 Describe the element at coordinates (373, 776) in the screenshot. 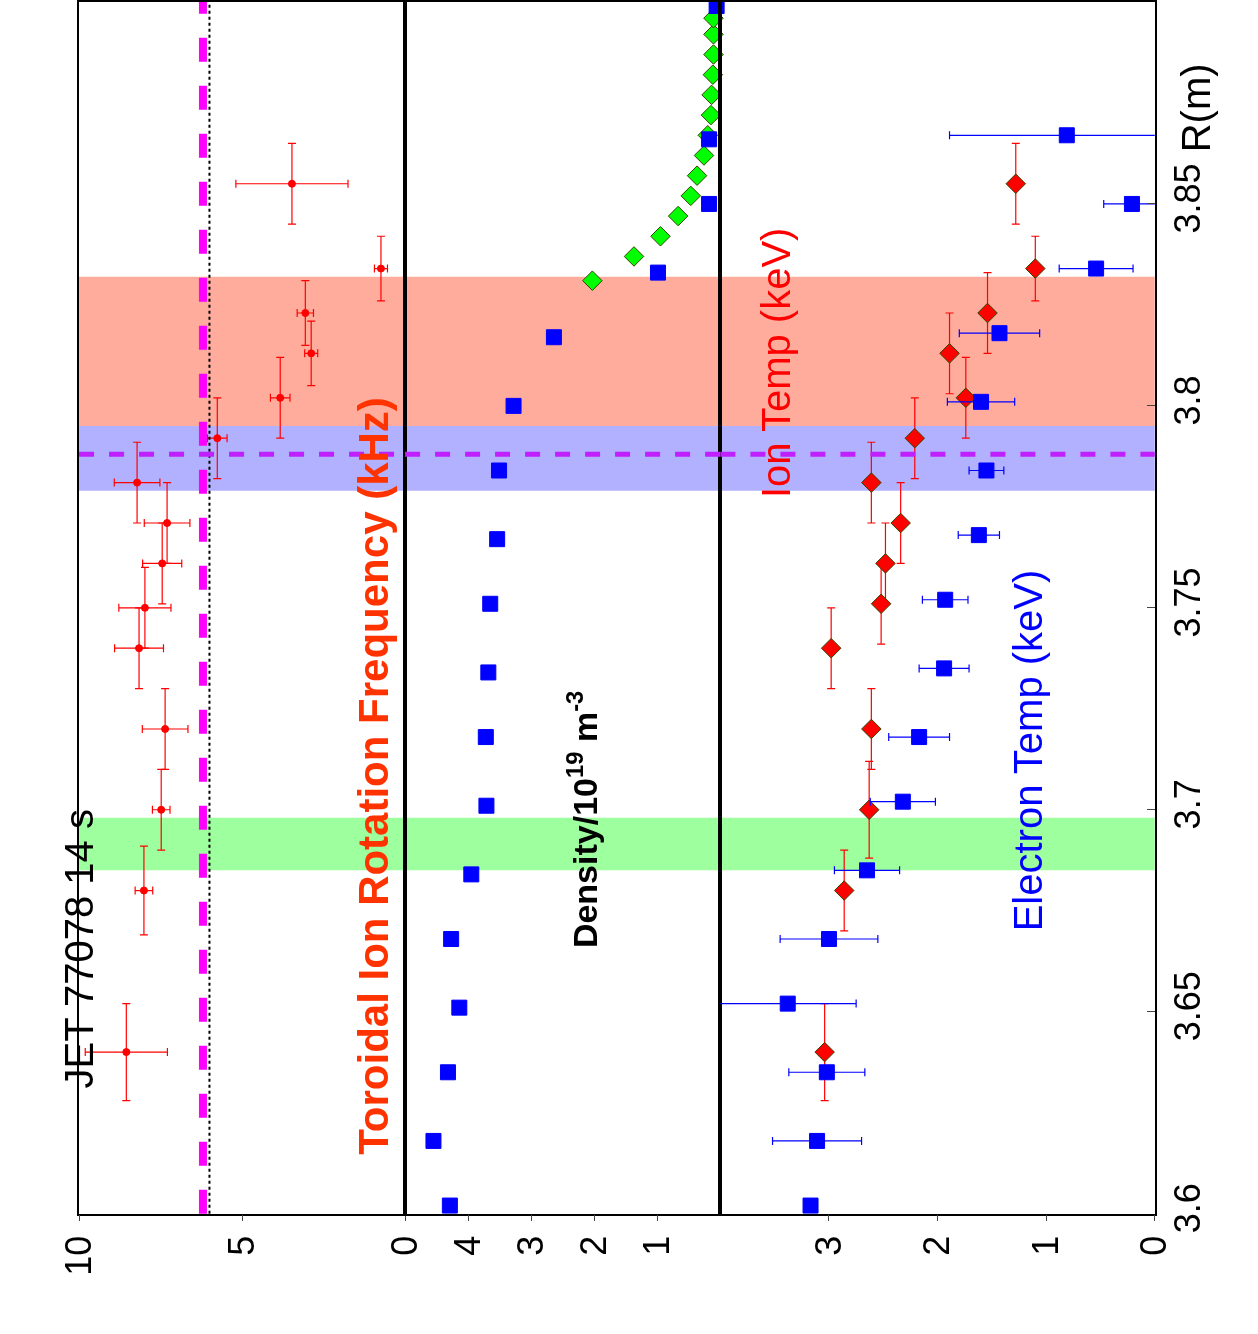

I see `annotation: Toroidal Ion Rotation Frequency (kHz)` at that location.